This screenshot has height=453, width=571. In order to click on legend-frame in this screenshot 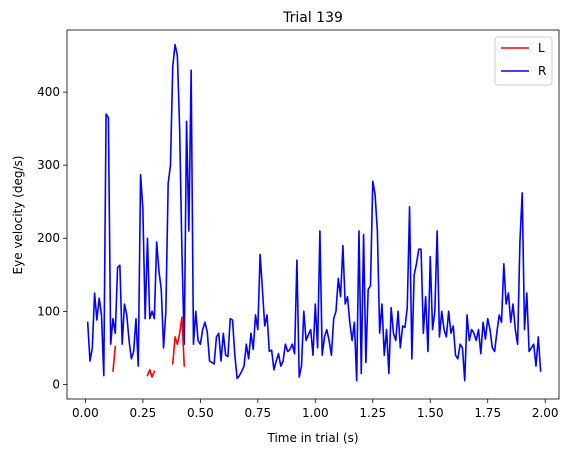, I will do `click(523, 61)`.